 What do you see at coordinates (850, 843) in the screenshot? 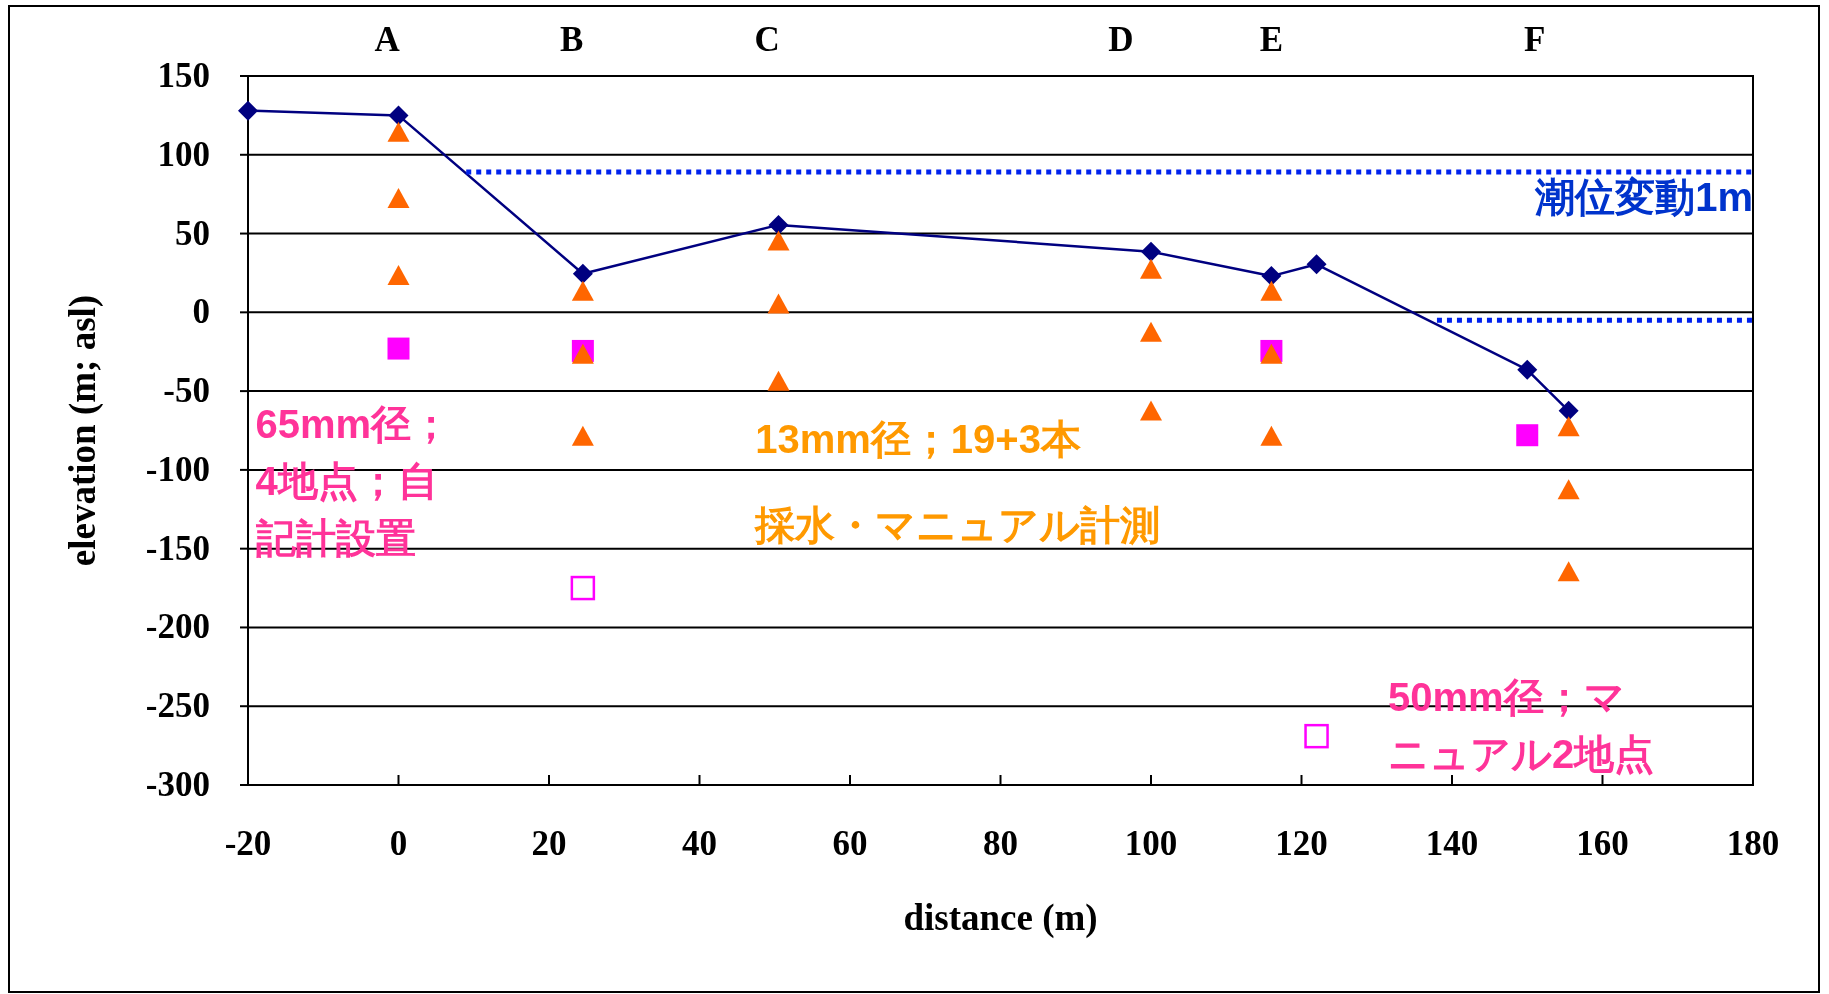
I see `x-tick-label: 60` at bounding box center [850, 843].